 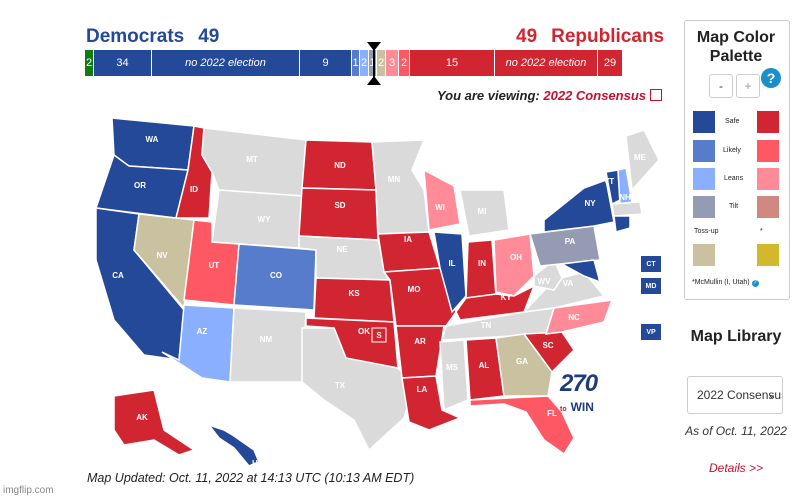 I want to click on state-ak, so click(x=154, y=422).